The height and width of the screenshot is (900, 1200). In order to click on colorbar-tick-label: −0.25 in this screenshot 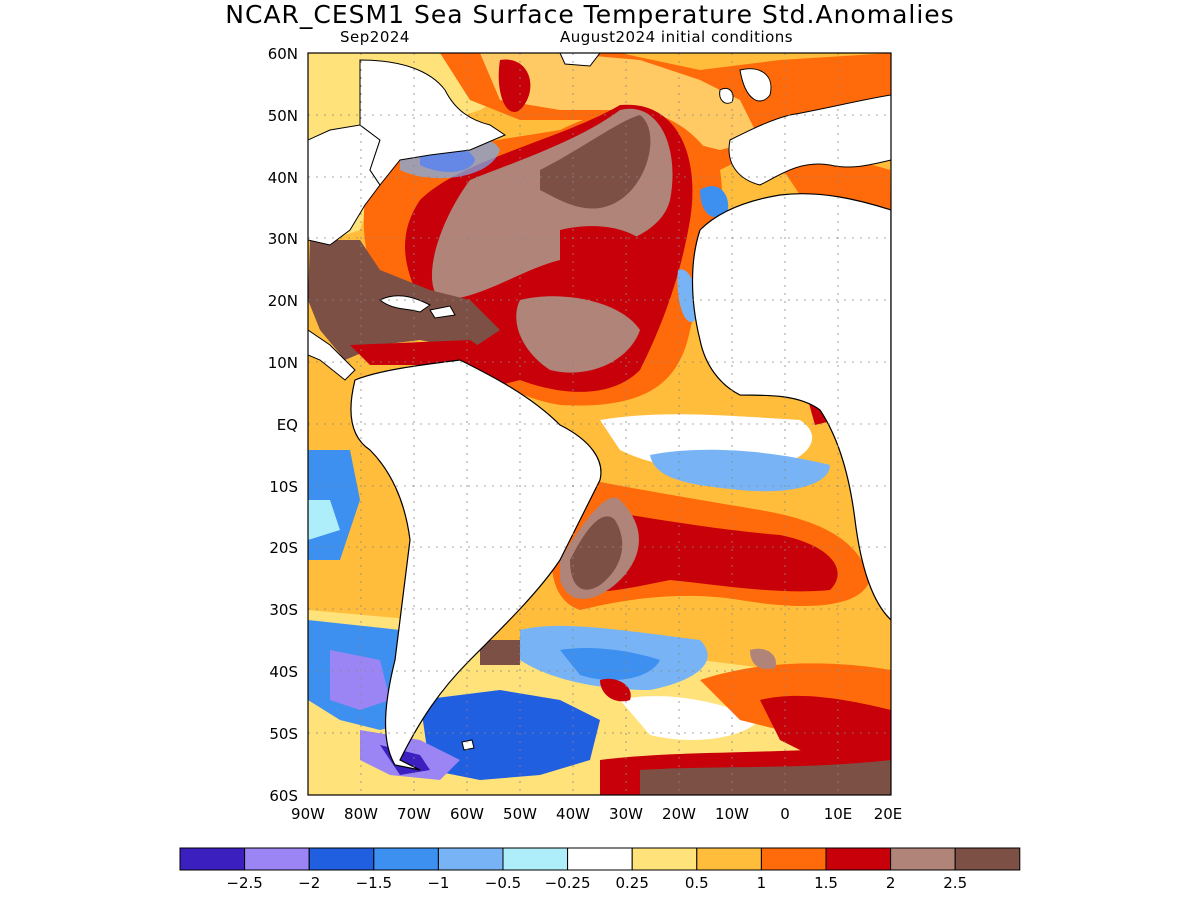, I will do `click(568, 883)`.